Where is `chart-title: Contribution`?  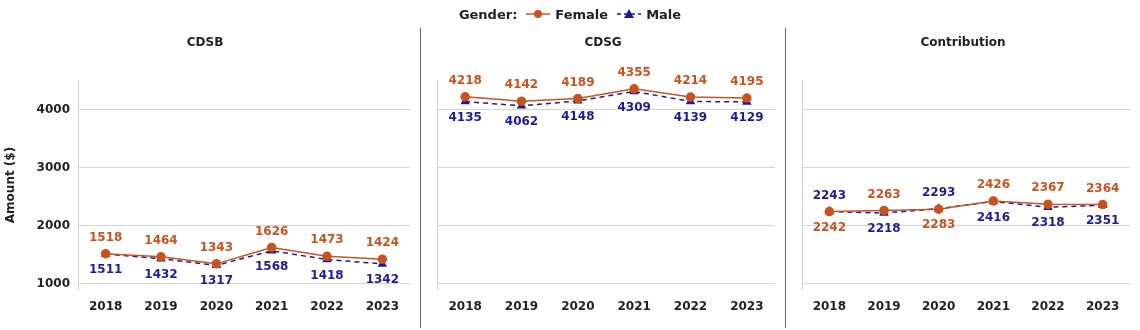 chart-title: Contribution is located at coordinates (963, 42).